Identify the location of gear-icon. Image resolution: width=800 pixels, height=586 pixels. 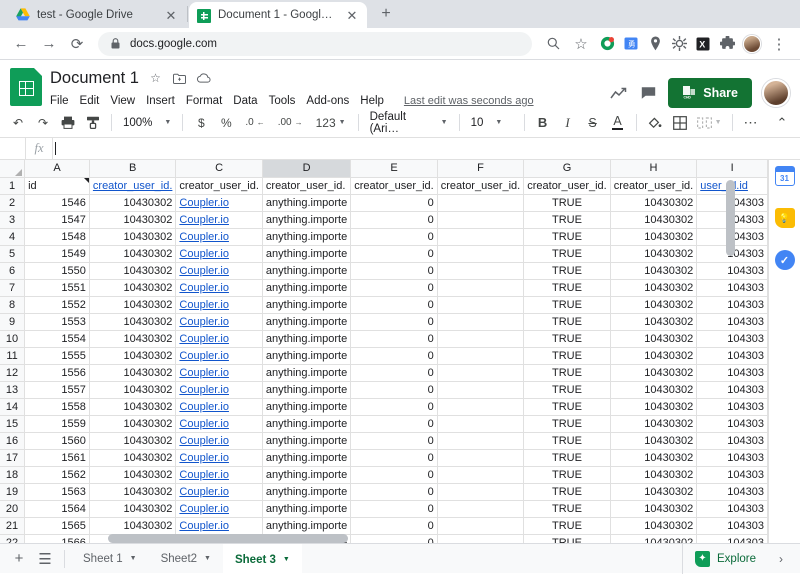
(679, 44).